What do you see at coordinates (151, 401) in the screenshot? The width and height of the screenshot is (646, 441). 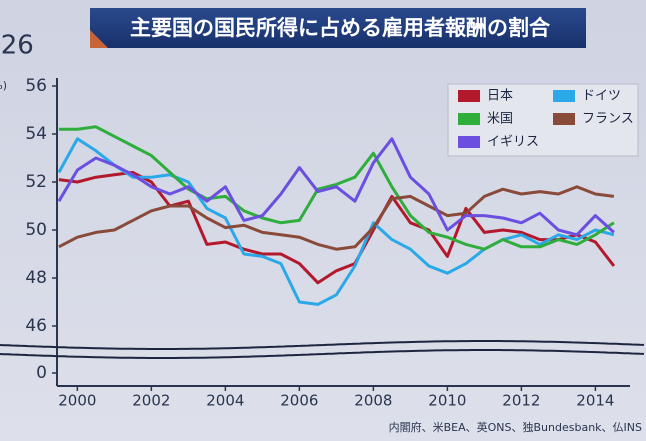 I see `x-tick-label: 2002` at bounding box center [151, 401].